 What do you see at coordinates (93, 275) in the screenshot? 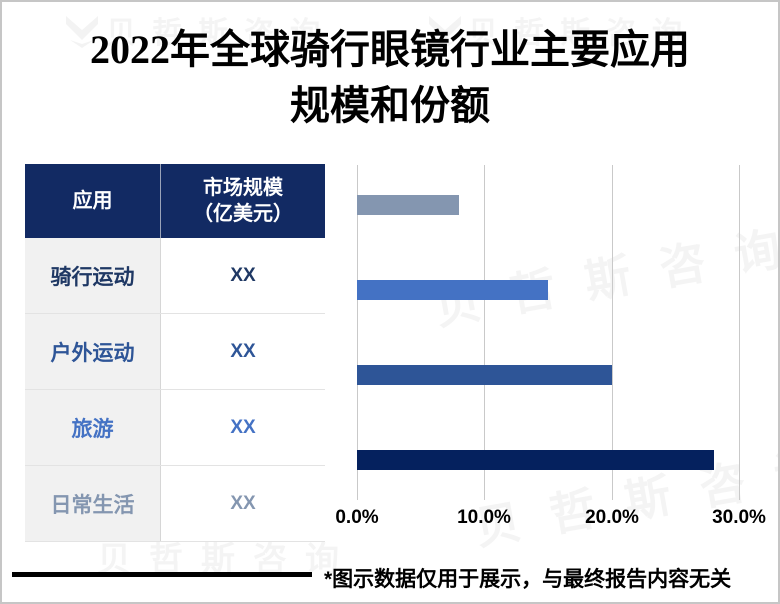
I see `row-label: 骑行运动` at bounding box center [93, 275].